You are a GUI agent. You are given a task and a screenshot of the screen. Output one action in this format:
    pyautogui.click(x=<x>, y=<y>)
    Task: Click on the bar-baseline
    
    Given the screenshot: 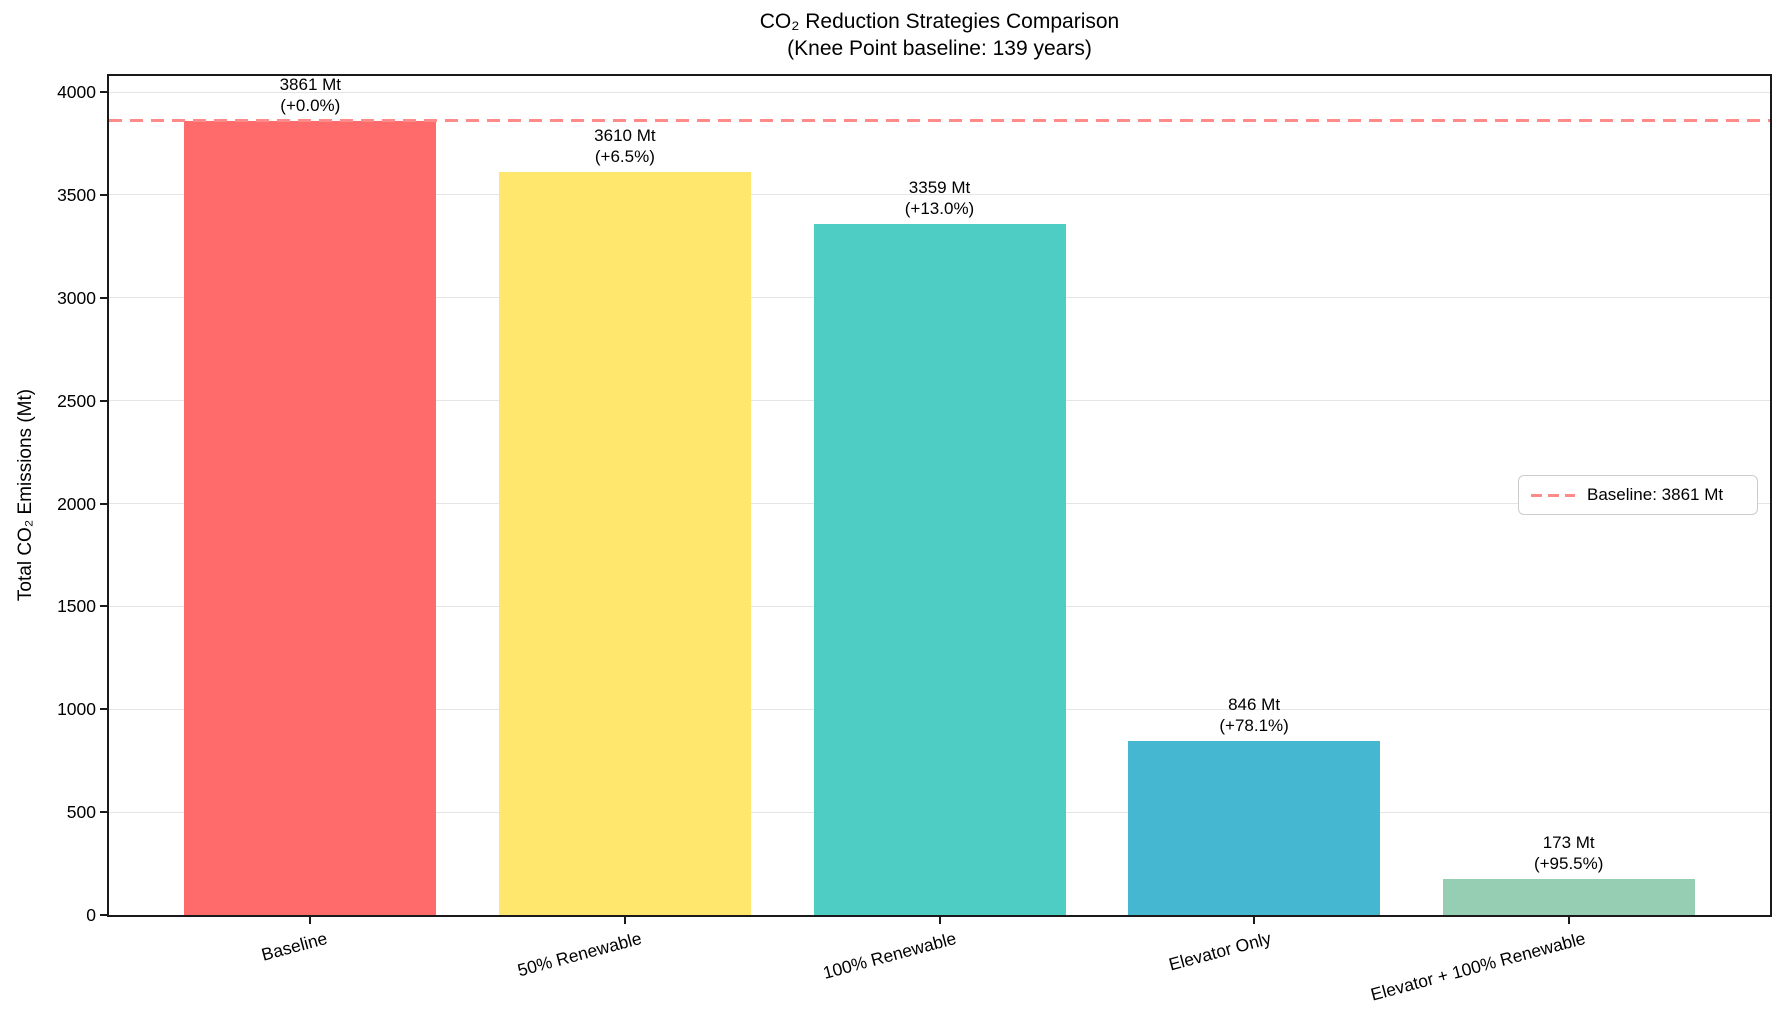 What is the action you would take?
    pyautogui.click(x=310, y=517)
    